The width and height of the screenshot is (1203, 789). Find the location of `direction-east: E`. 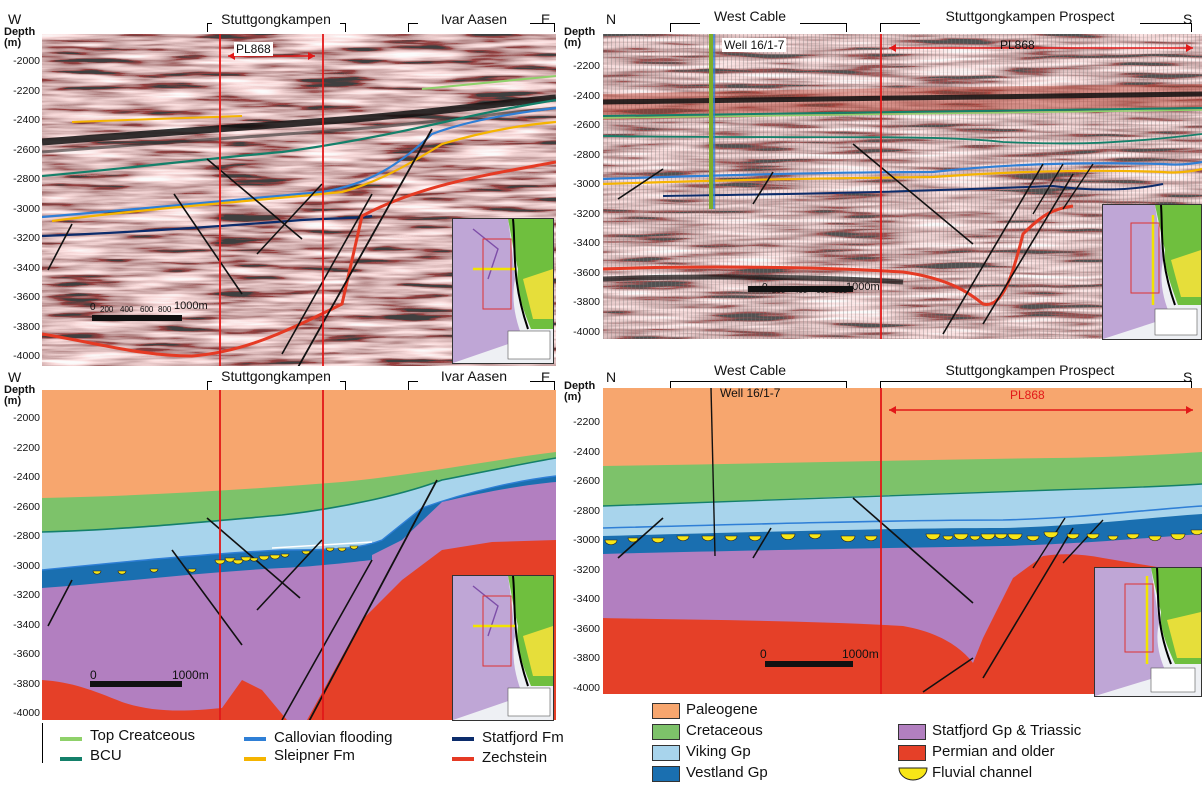

direction-east: E is located at coordinates (546, 377).